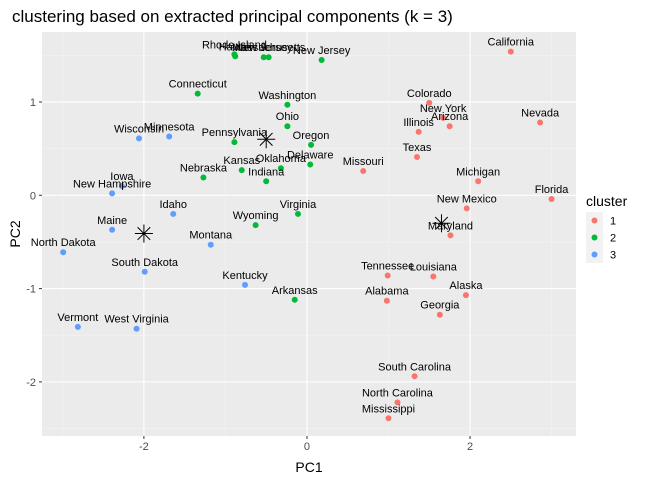  What do you see at coordinates (33, 103) in the screenshot?
I see `y-tick-label: 1` at bounding box center [33, 103].